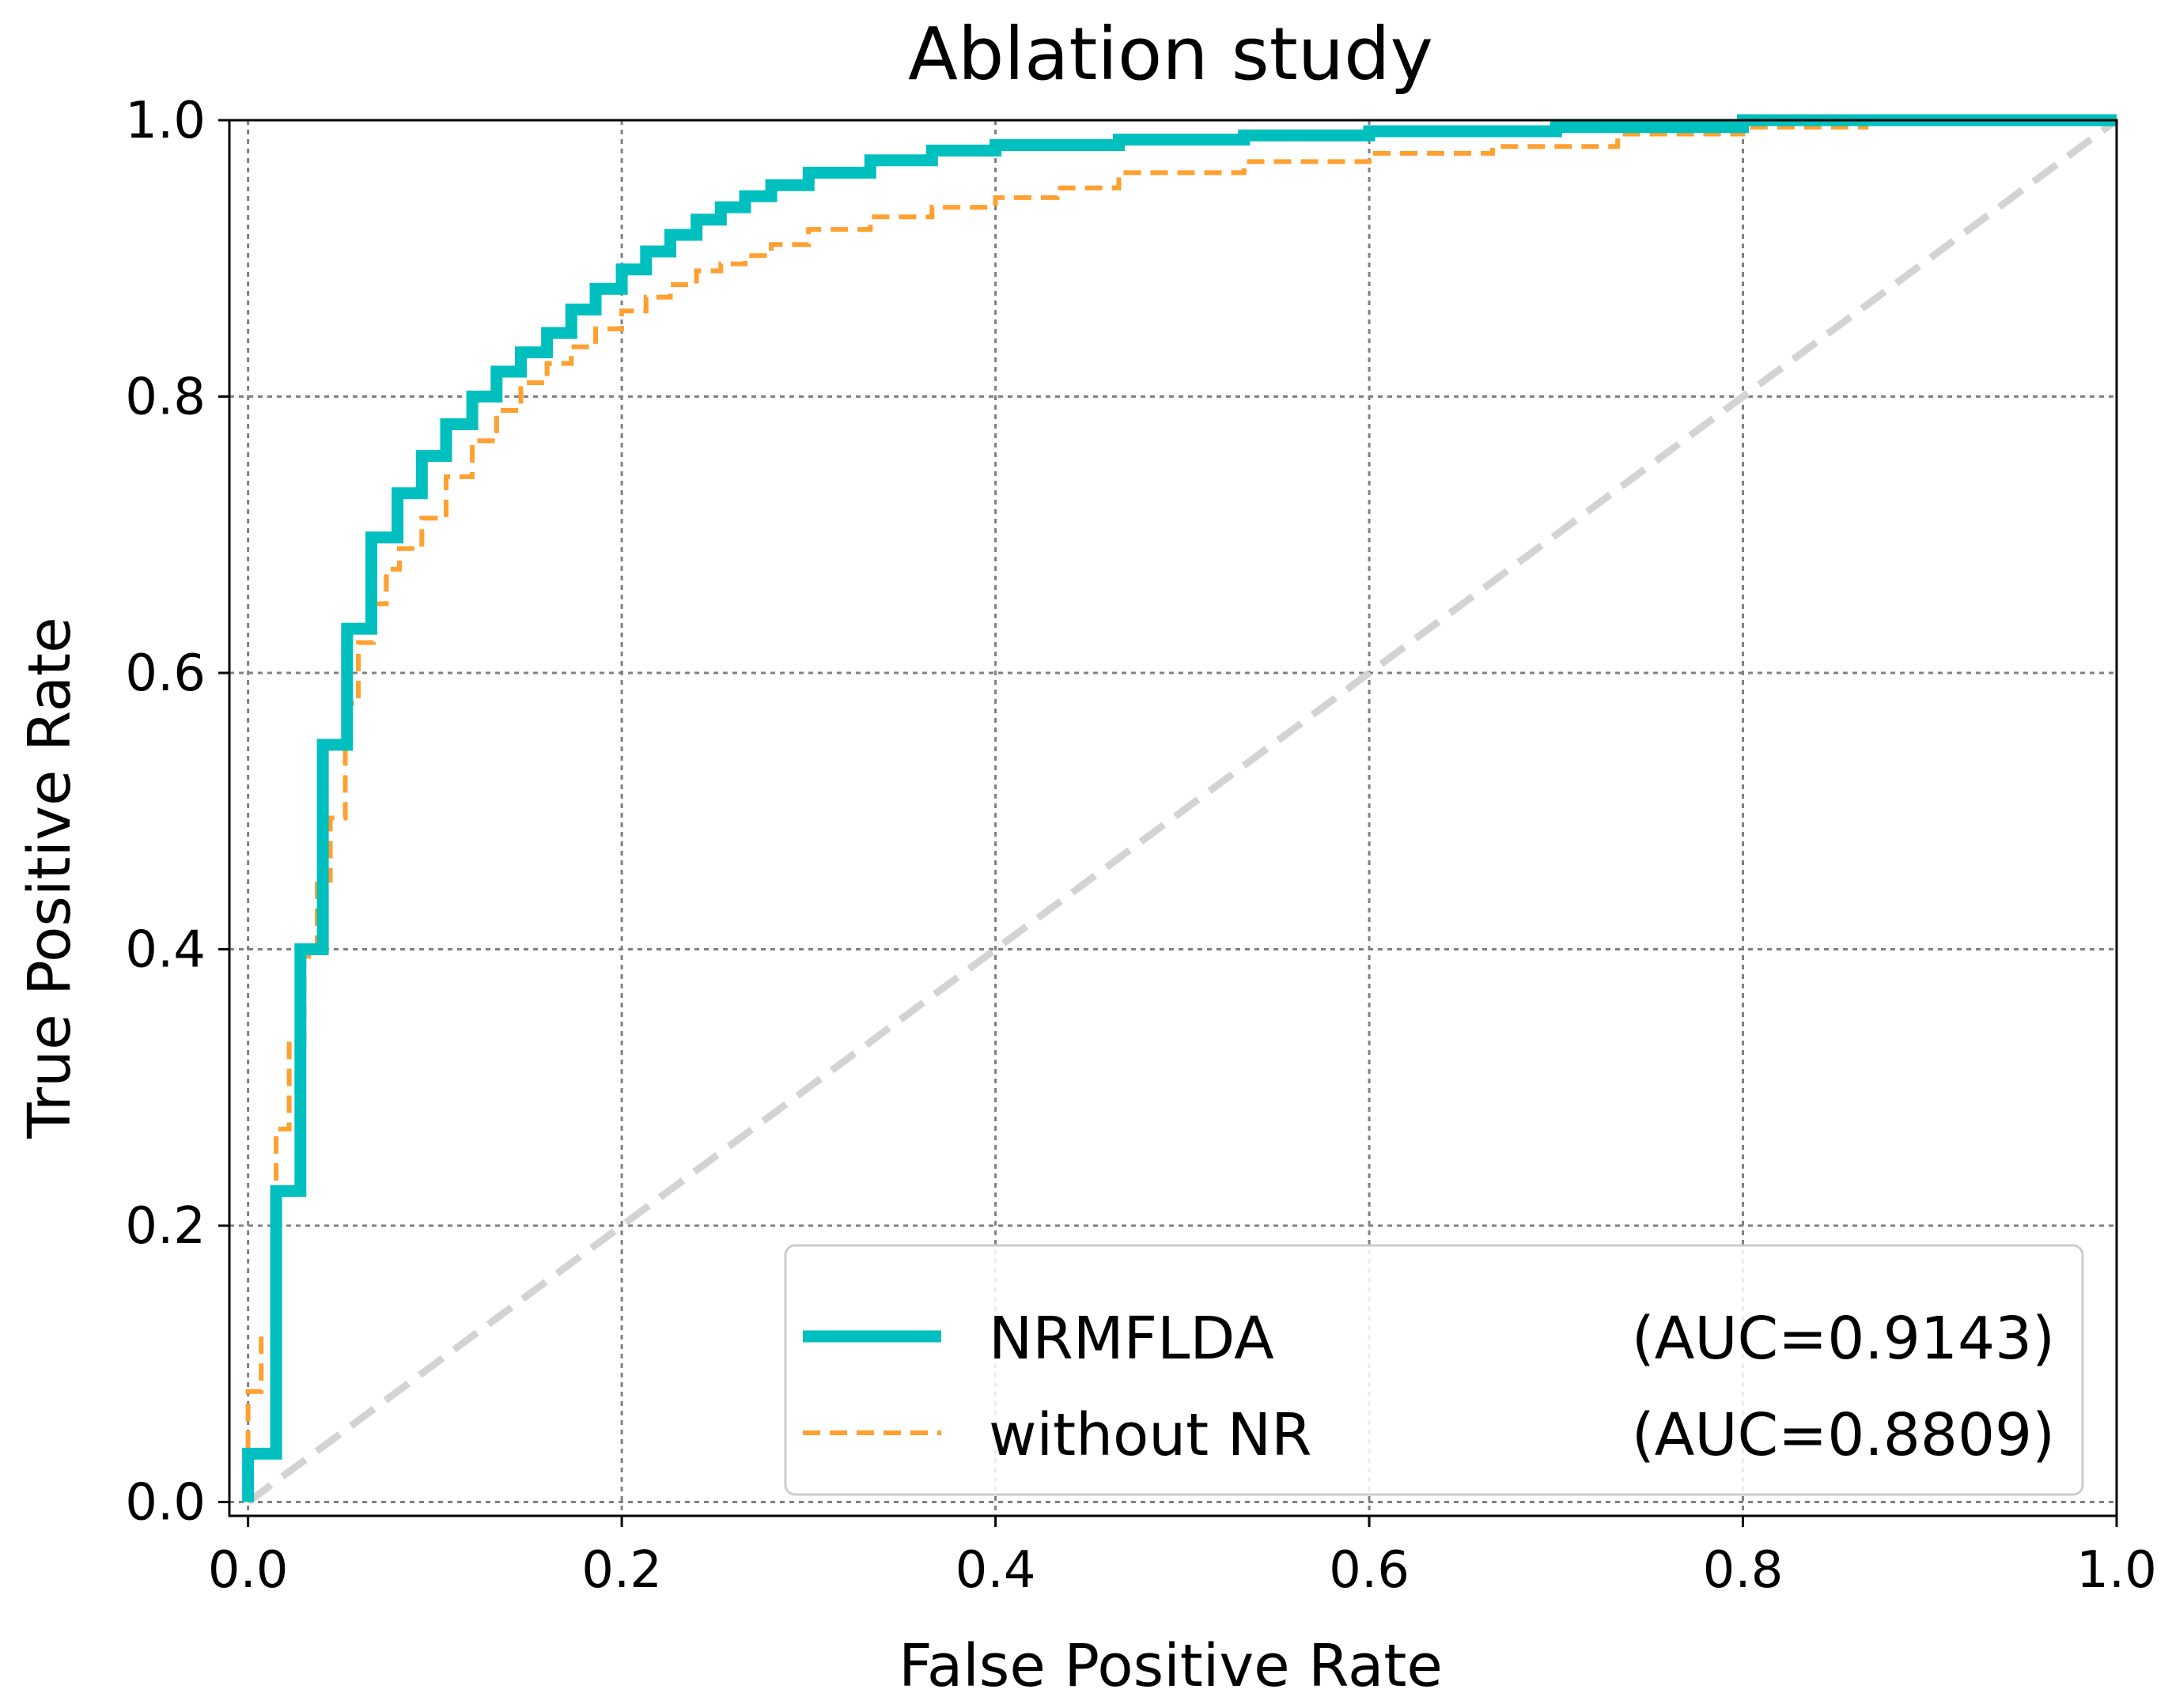  Describe the element at coordinates (1171, 1666) in the screenshot. I see `x-axis-label: False Positive Rate` at that location.